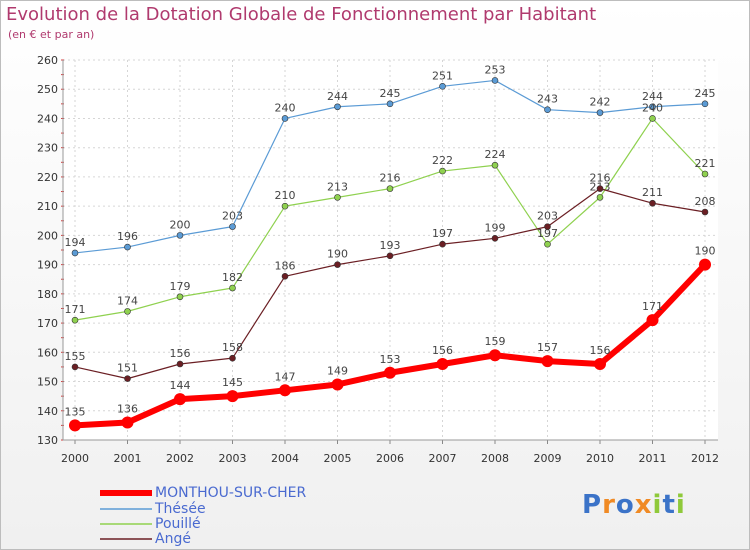  I want to click on legend-label-ange: Angé, so click(173, 539).